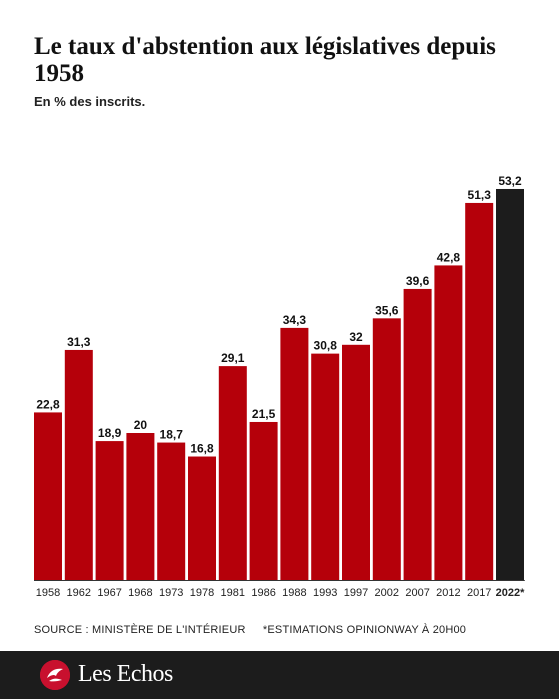 This screenshot has height=699, width=559. Describe the element at coordinates (387, 310) in the screenshot. I see `value-label: 35,6` at that location.